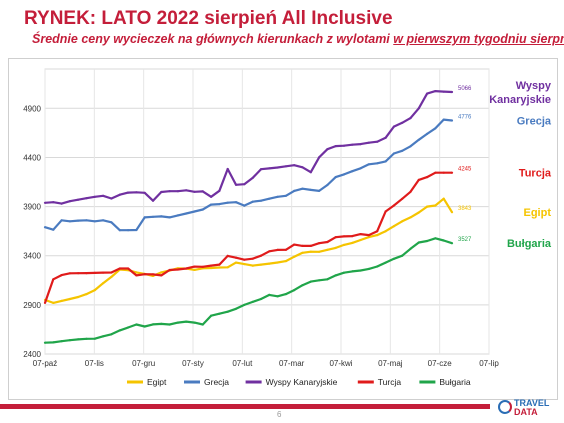  What do you see at coordinates (440, 363) in the screenshot?
I see `x-tick-label: 07-cze` at bounding box center [440, 363].